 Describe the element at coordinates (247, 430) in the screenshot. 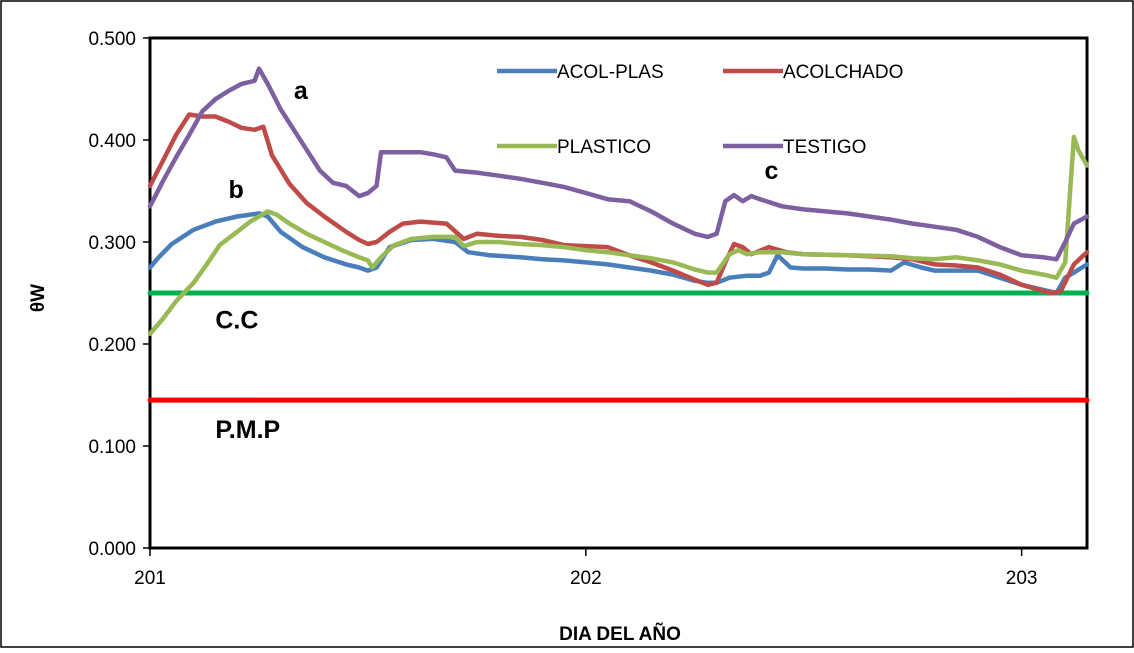

I see `annotation-p-m-p: P.M.P` at that location.